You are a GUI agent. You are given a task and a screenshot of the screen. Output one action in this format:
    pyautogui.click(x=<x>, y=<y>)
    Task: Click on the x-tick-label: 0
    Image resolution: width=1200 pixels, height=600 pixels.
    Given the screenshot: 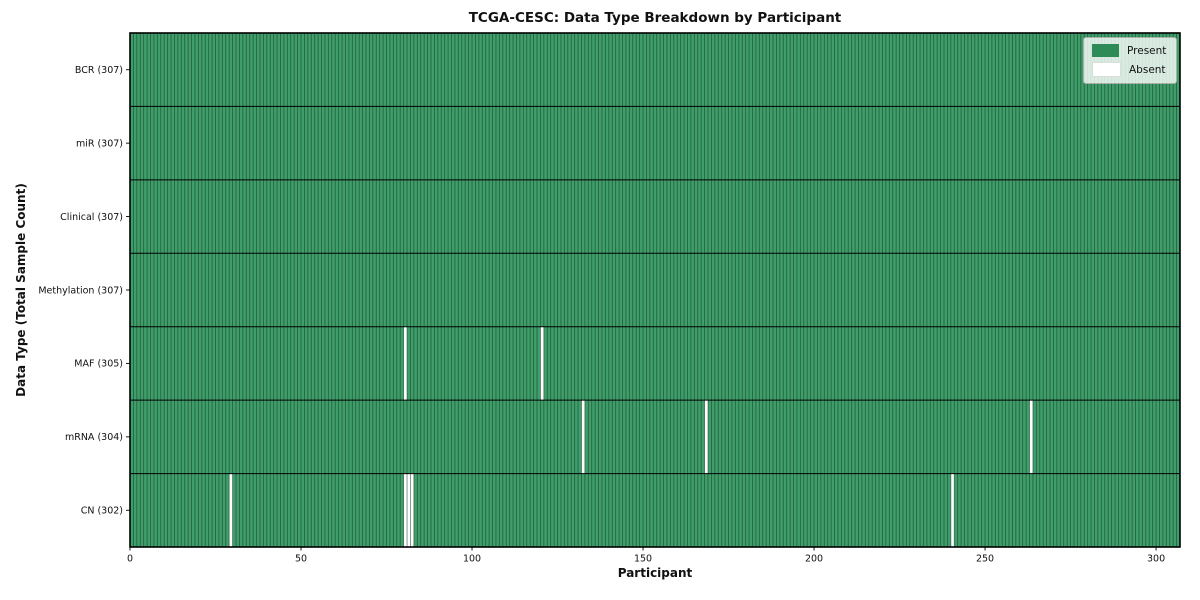 What is the action you would take?
    pyautogui.click(x=130, y=559)
    